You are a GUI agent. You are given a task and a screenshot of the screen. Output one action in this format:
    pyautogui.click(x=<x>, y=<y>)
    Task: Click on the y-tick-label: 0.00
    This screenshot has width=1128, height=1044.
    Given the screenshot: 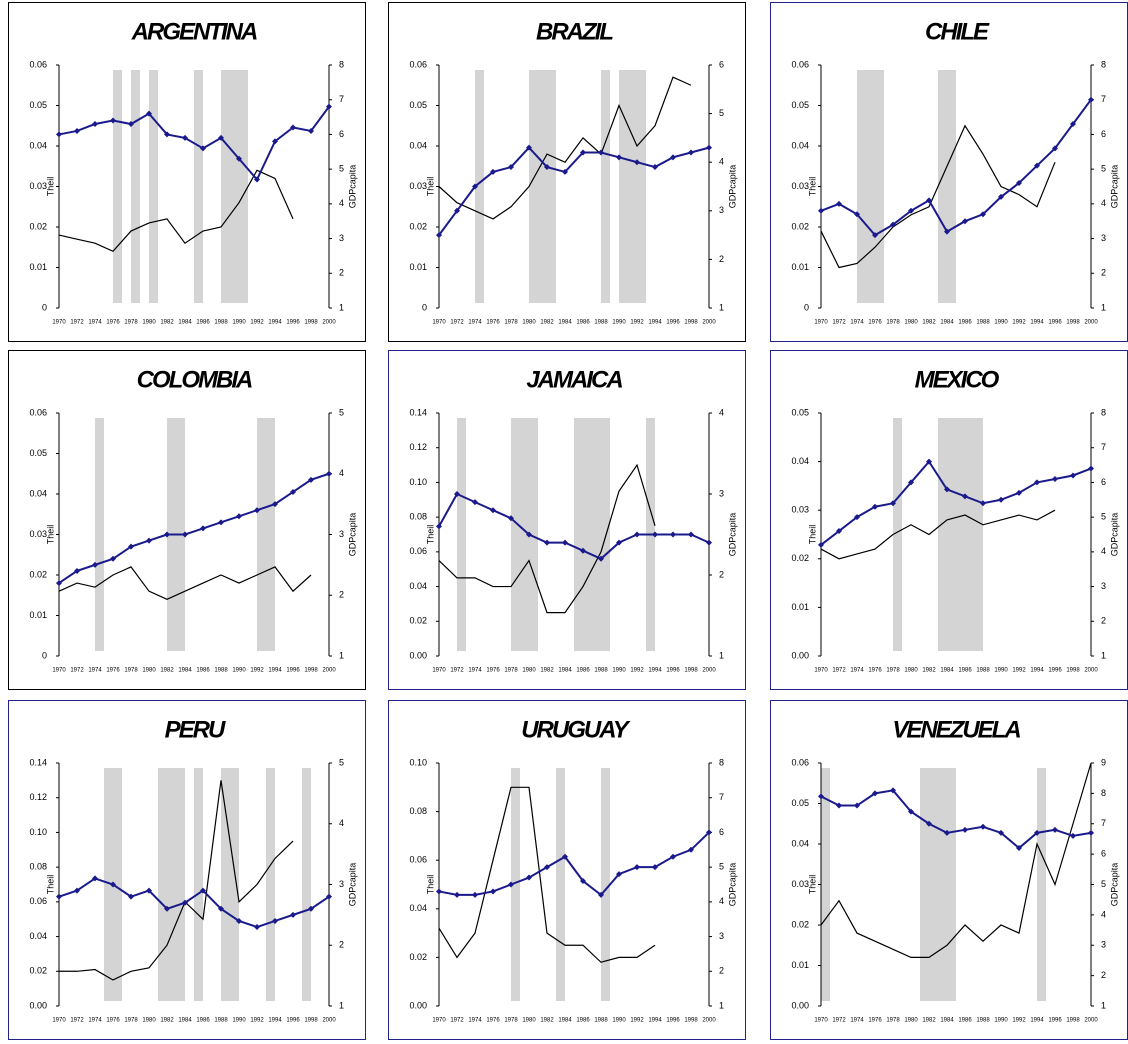 What is the action you would take?
    pyautogui.click(x=418, y=655)
    